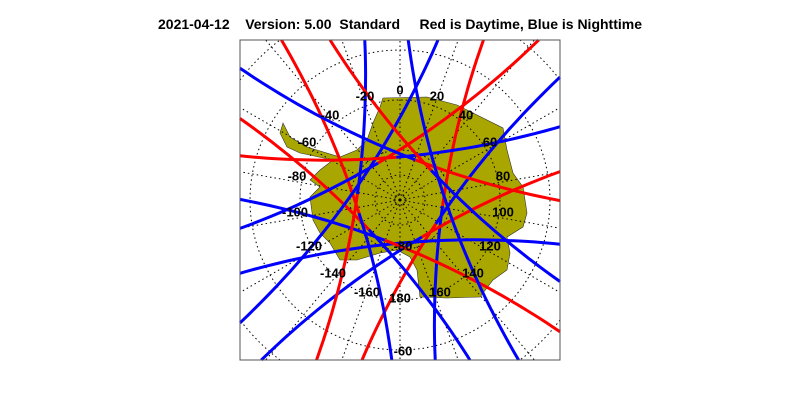 This screenshot has height=400, width=800. Describe the element at coordinates (307, 141) in the screenshot. I see `longitude-label: -60` at that location.